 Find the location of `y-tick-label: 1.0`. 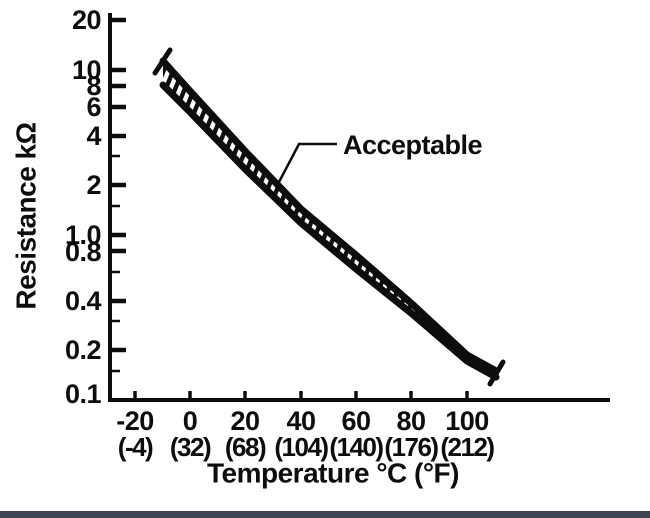

y-tick-label: 1.0 is located at coordinates (83, 235).